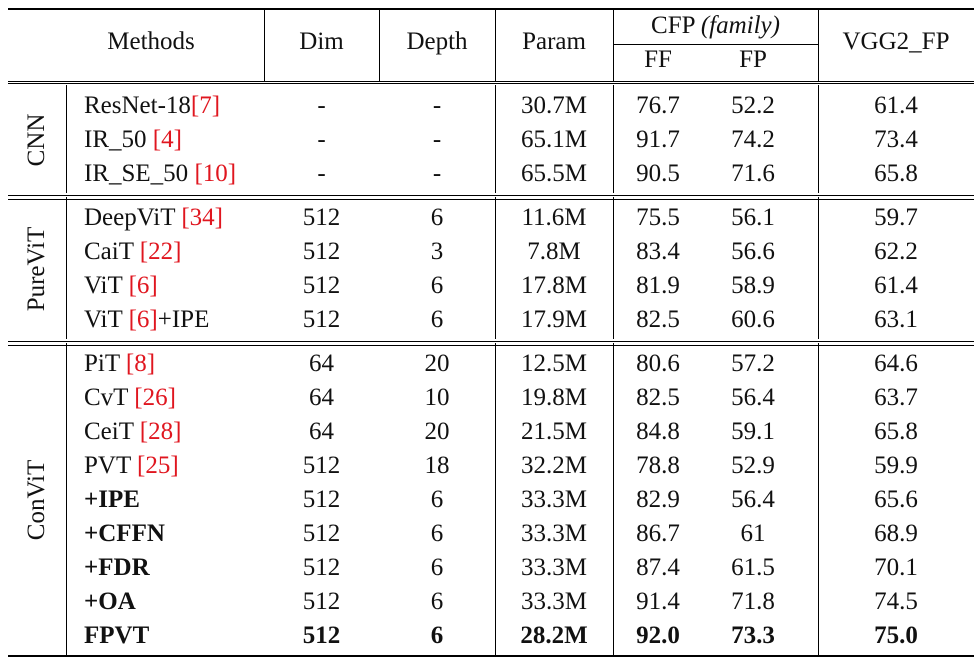 The height and width of the screenshot is (657, 979). What do you see at coordinates (321, 173) in the screenshot?
I see `dim-value: -` at bounding box center [321, 173].